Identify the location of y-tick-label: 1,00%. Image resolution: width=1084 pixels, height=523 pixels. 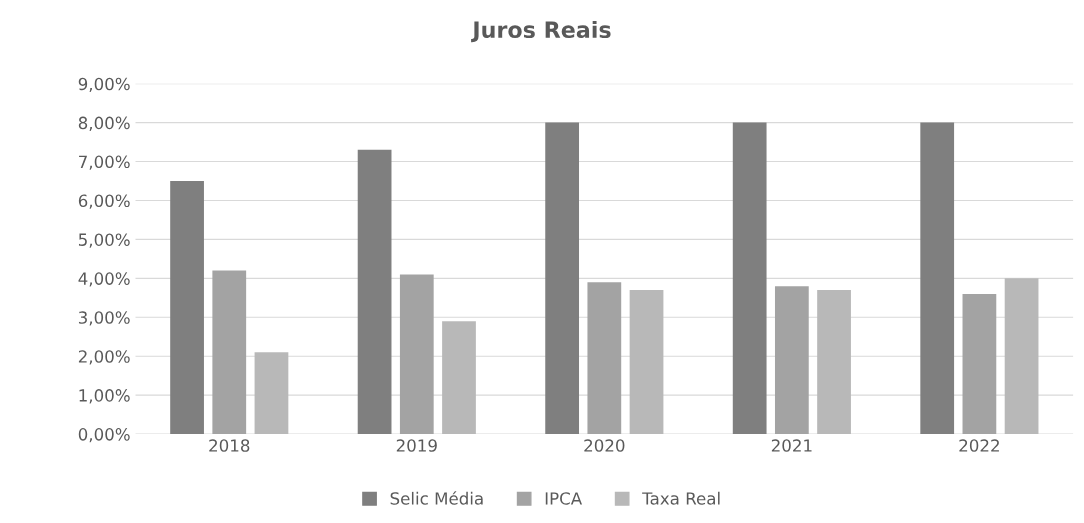
(104, 396).